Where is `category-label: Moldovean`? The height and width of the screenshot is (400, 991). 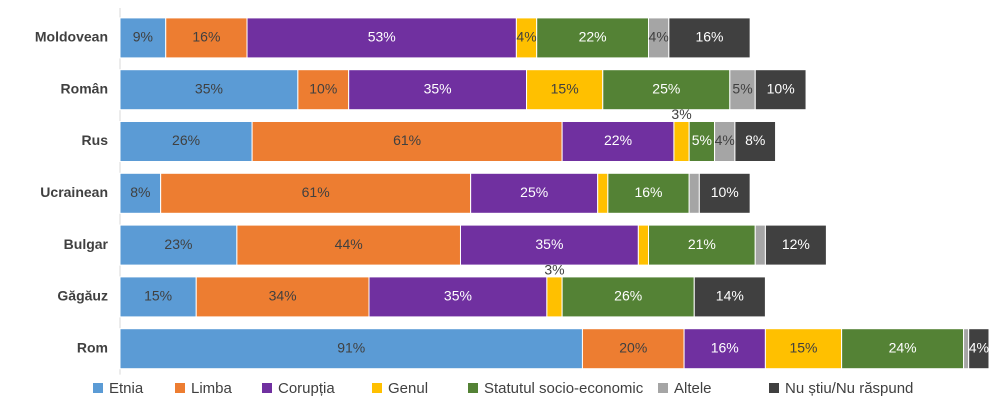
category-label: Moldovean is located at coordinates (71, 37).